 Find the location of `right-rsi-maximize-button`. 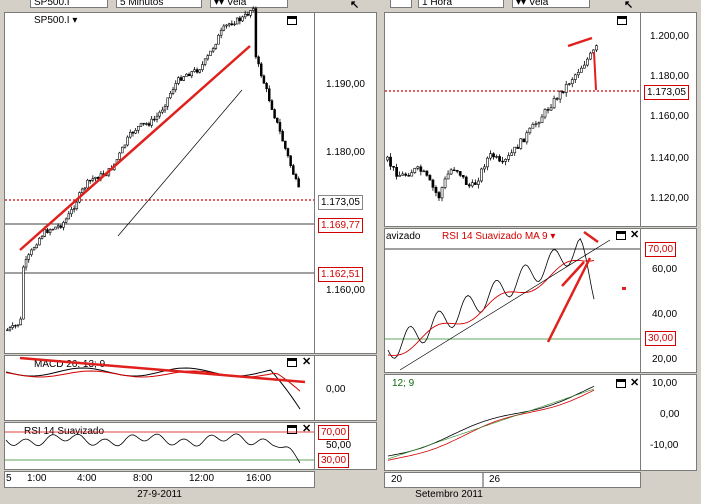

right-rsi-maximize-button is located at coordinates (621, 235).